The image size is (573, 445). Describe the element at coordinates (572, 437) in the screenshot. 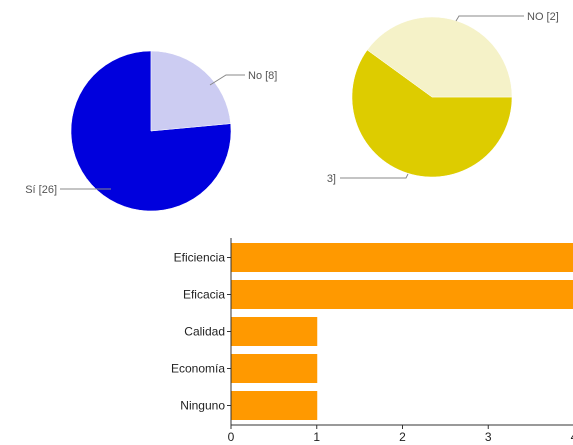

I see `x-tick-label-4: 4` at that location.